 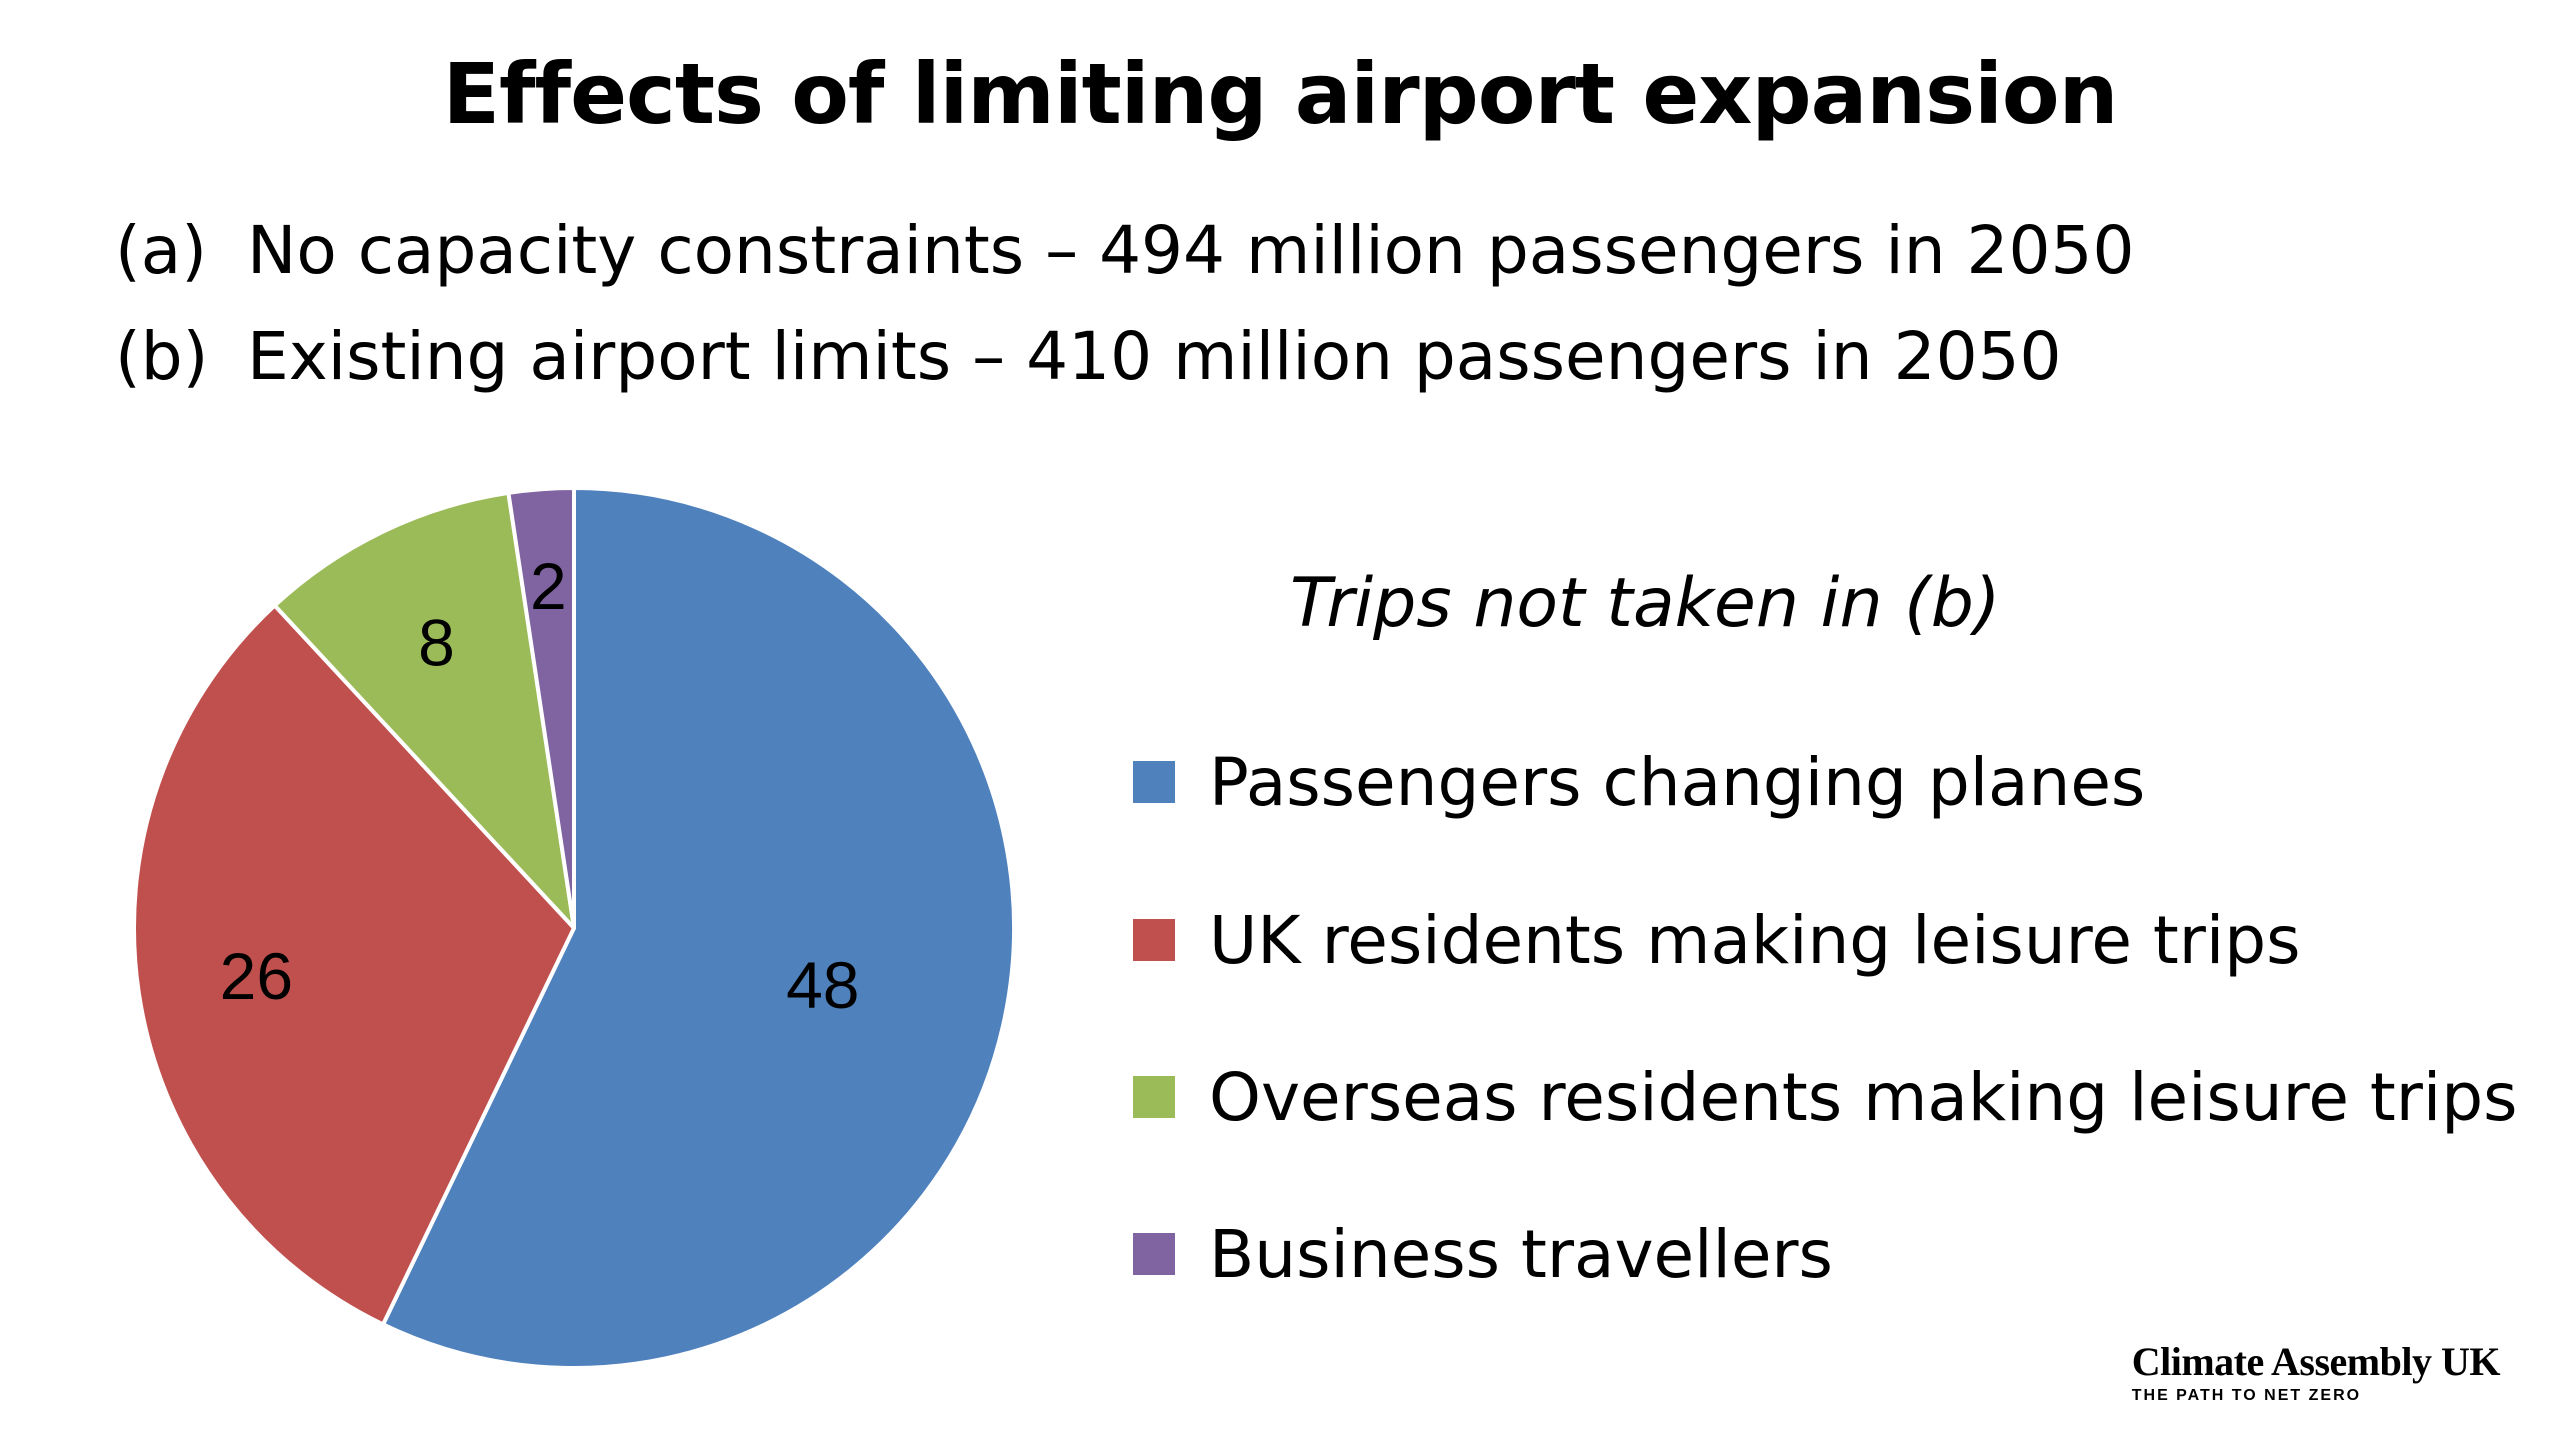 What do you see at coordinates (162, 356) in the screenshot?
I see `scenario-b-tag: (b)` at bounding box center [162, 356].